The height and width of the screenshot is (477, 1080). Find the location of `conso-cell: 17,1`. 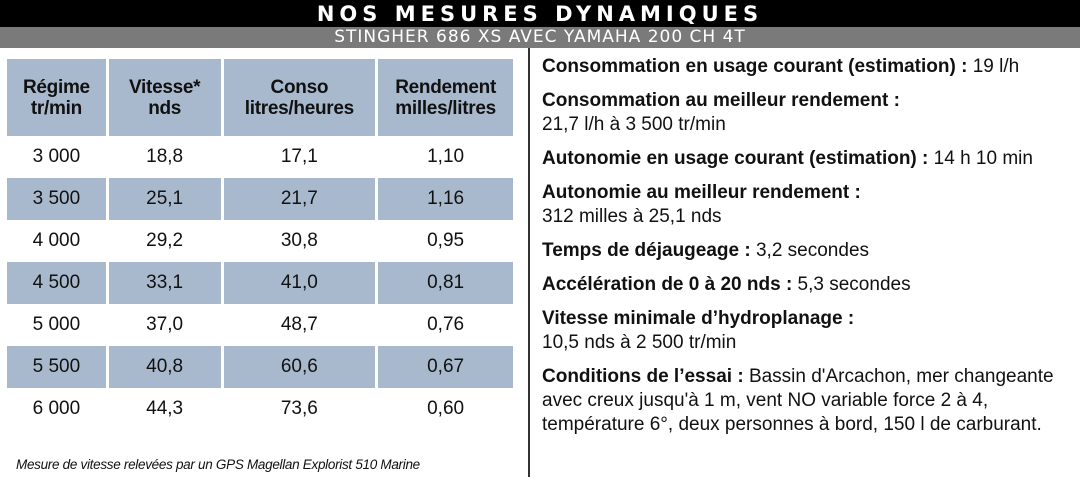

conso-cell: 17,1 is located at coordinates (301, 157).